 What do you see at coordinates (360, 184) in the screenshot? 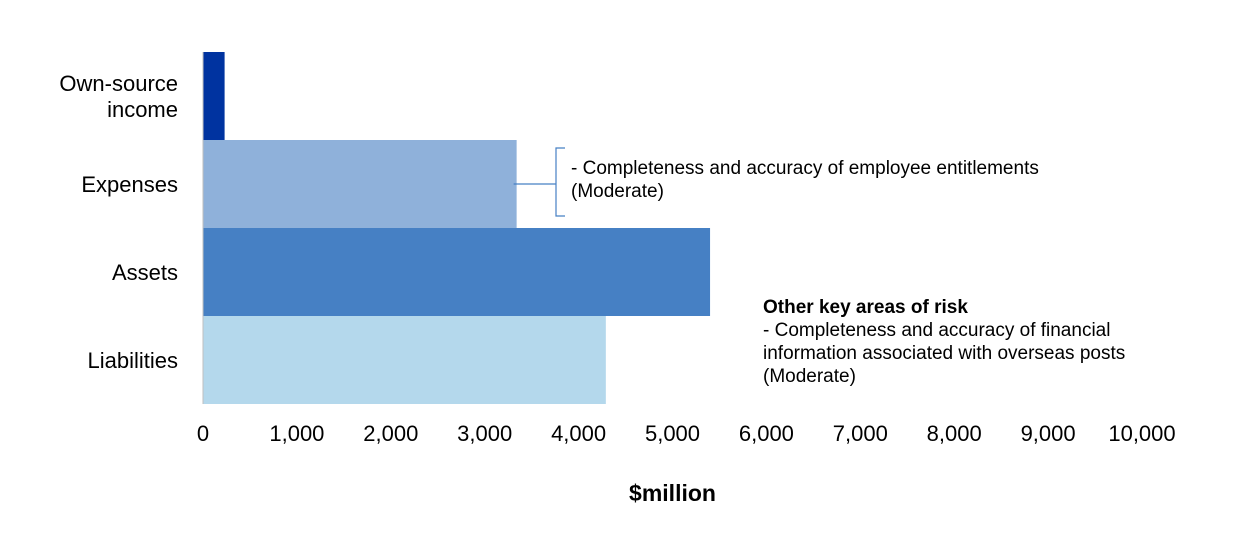
I see `bar-expenses` at bounding box center [360, 184].